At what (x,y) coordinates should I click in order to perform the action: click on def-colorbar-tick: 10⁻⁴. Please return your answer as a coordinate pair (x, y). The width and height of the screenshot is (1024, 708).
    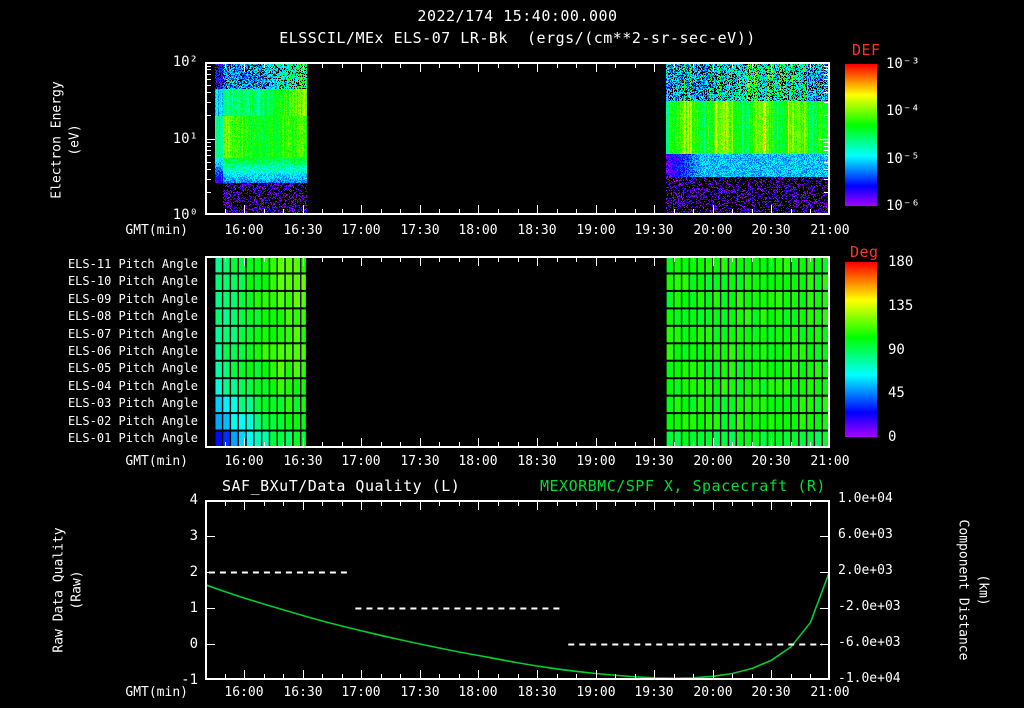
    Looking at the image, I should click on (903, 111).